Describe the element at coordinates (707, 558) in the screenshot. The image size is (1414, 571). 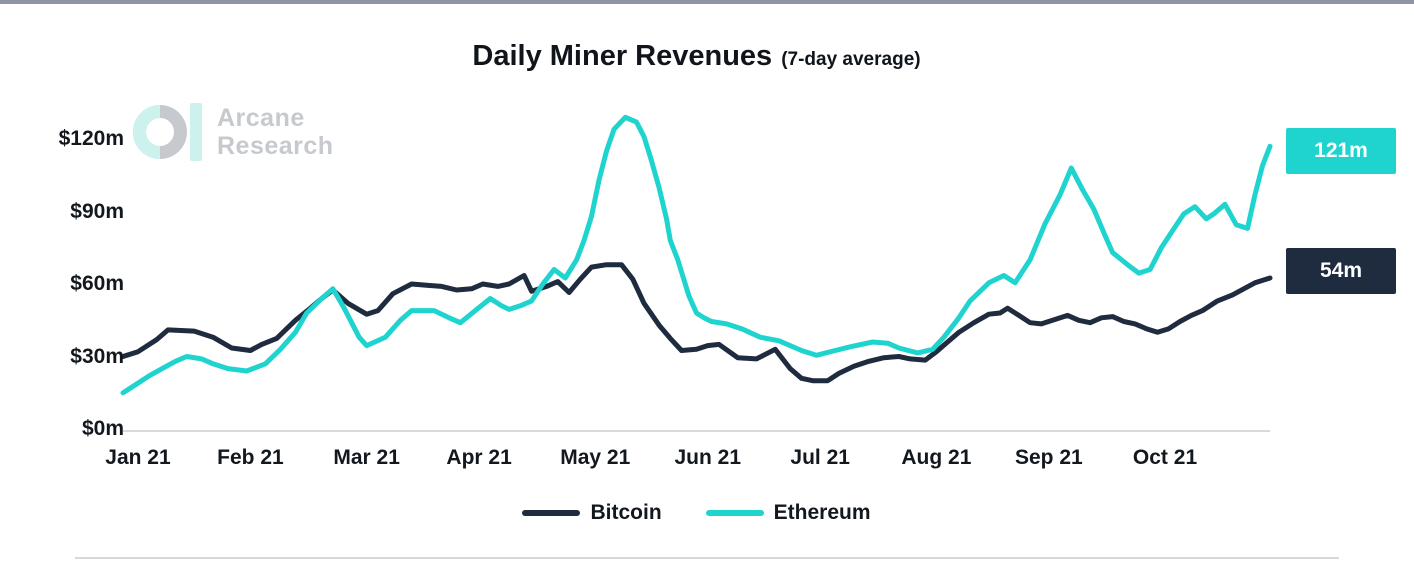
I see `bottom-divider` at that location.